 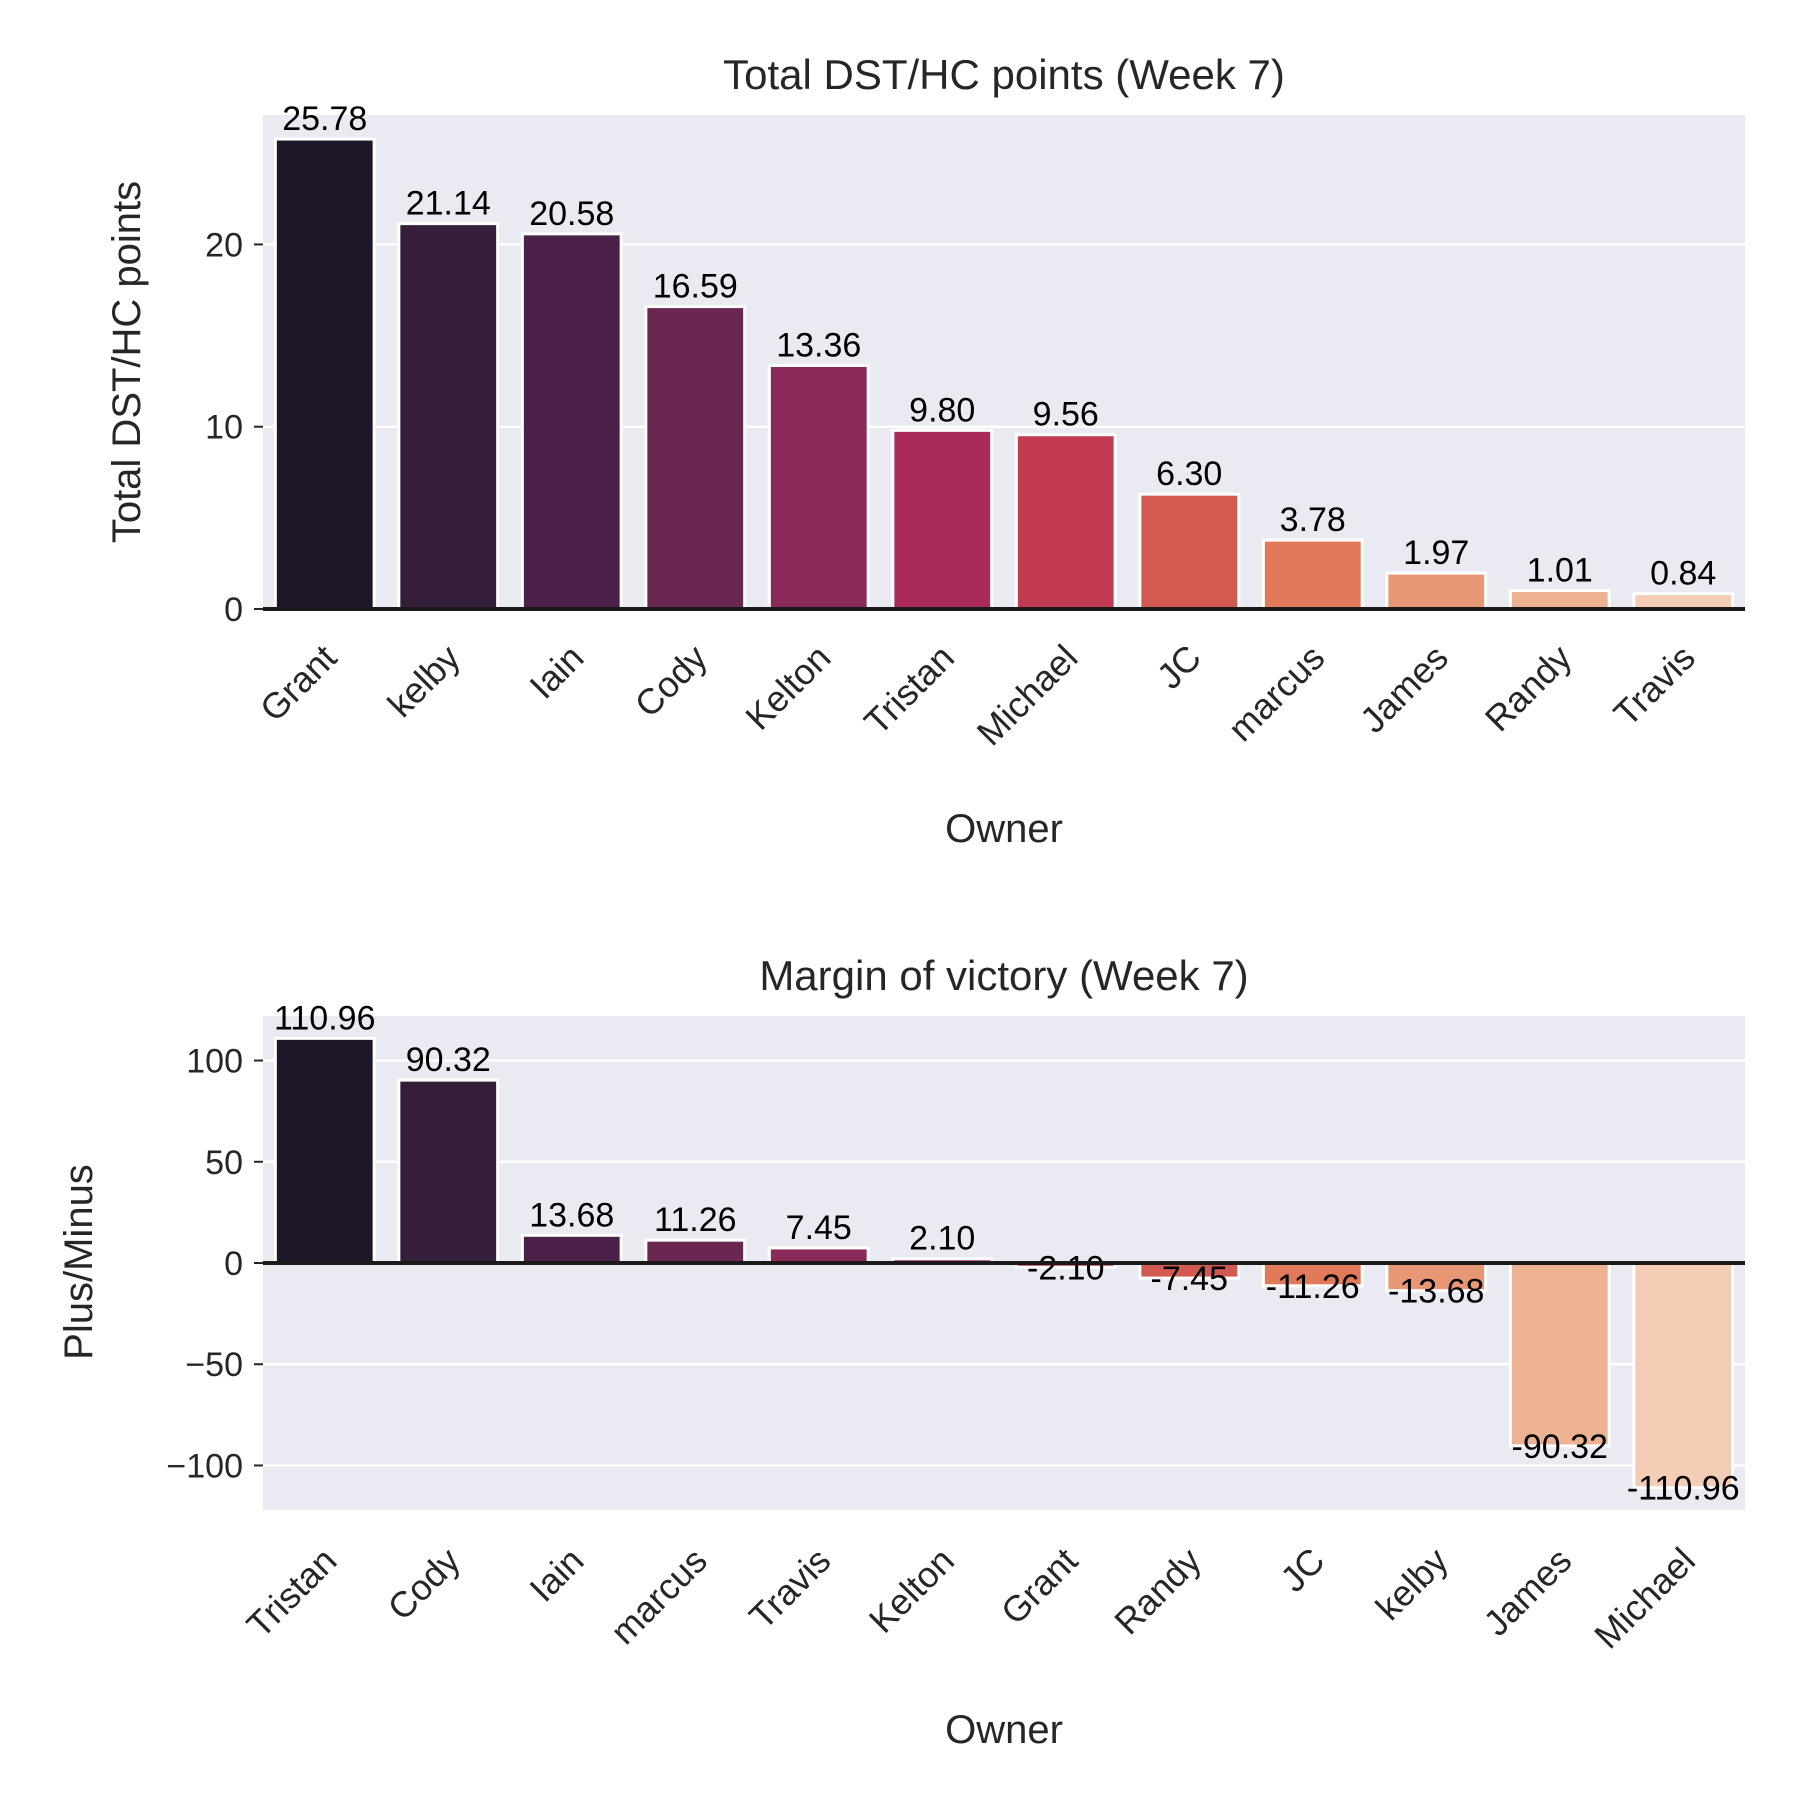 What do you see at coordinates (1004, 74) in the screenshot?
I see `chart-title-top: Total DST/HC points (Week 7)` at bounding box center [1004, 74].